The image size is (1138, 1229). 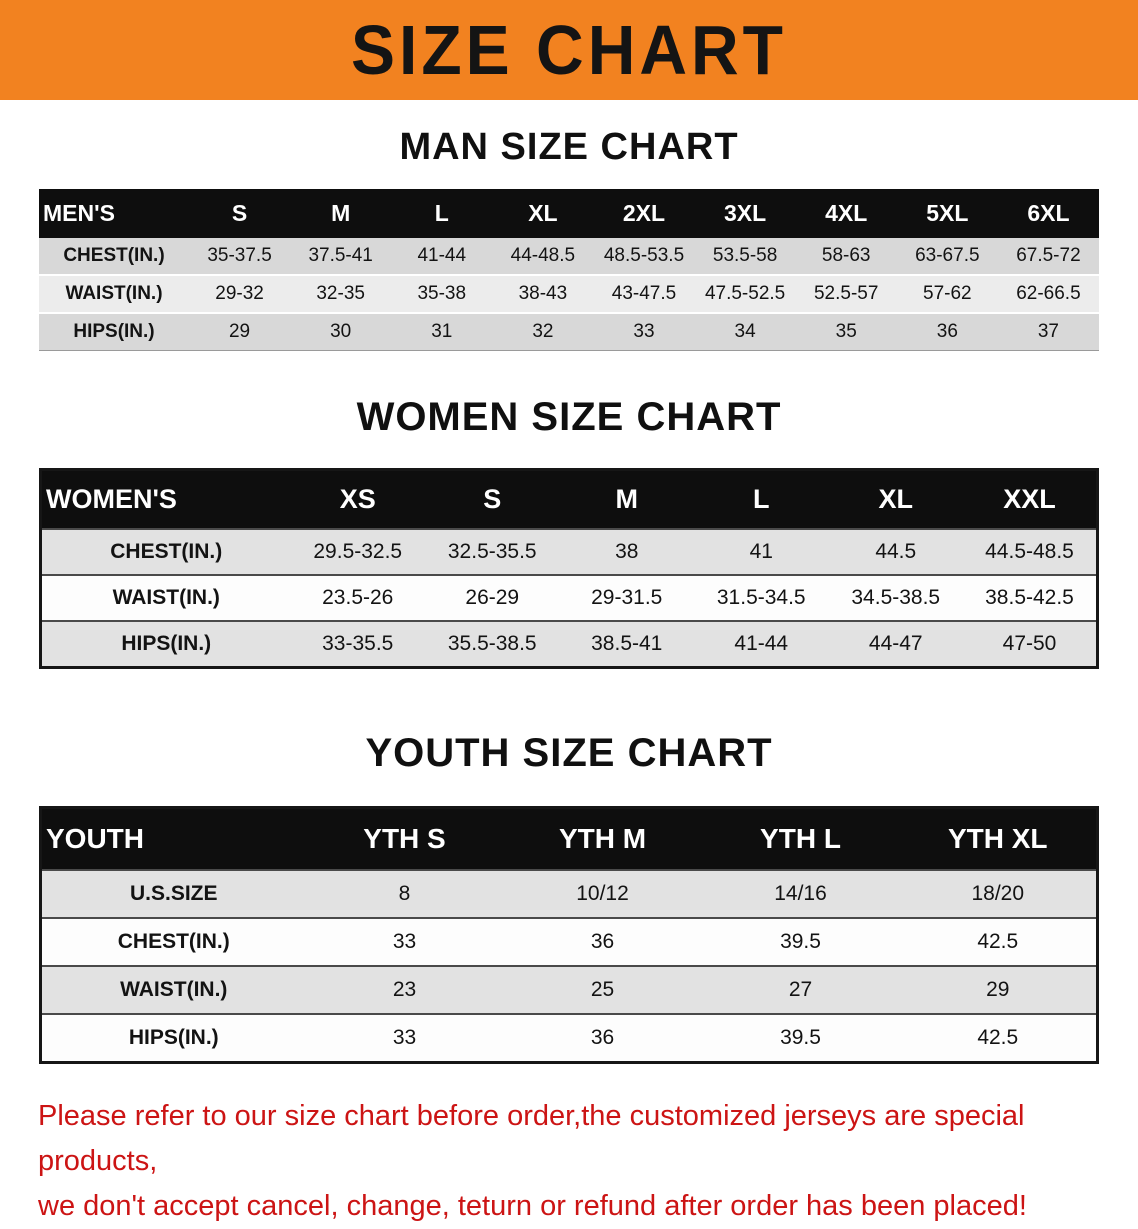 I want to click on size-chart-banner: SIZE CHART, so click(x=569, y=50).